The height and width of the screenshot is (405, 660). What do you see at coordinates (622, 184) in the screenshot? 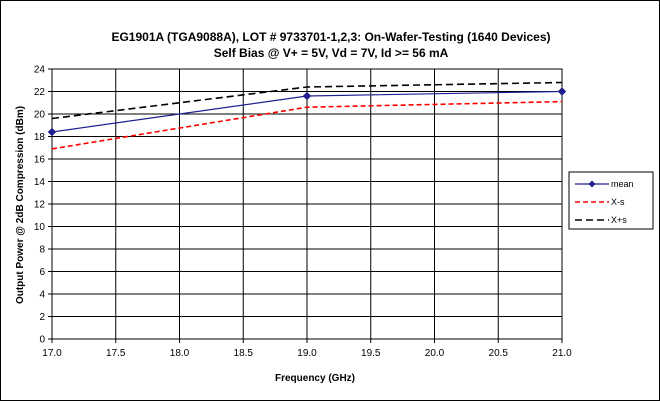
I see `legend-label: mean` at bounding box center [622, 184].